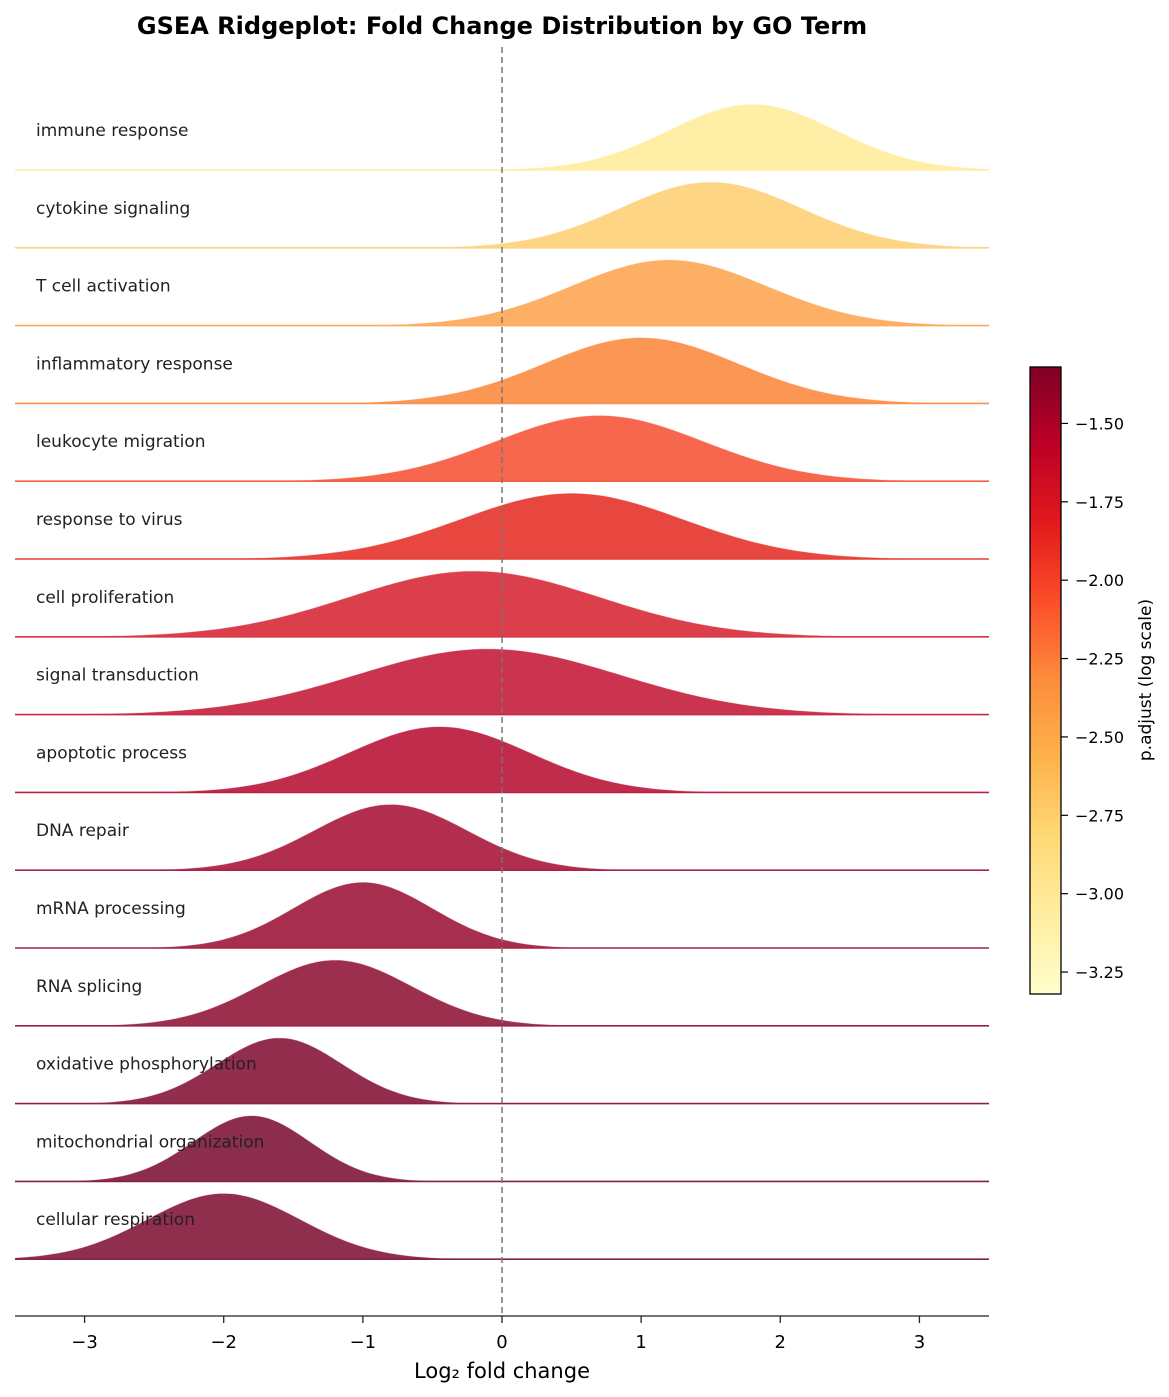 The width and height of the screenshot is (1169, 1397). What do you see at coordinates (1099, 815) in the screenshot?
I see `colorbar-tick-label: −2.75` at bounding box center [1099, 815].